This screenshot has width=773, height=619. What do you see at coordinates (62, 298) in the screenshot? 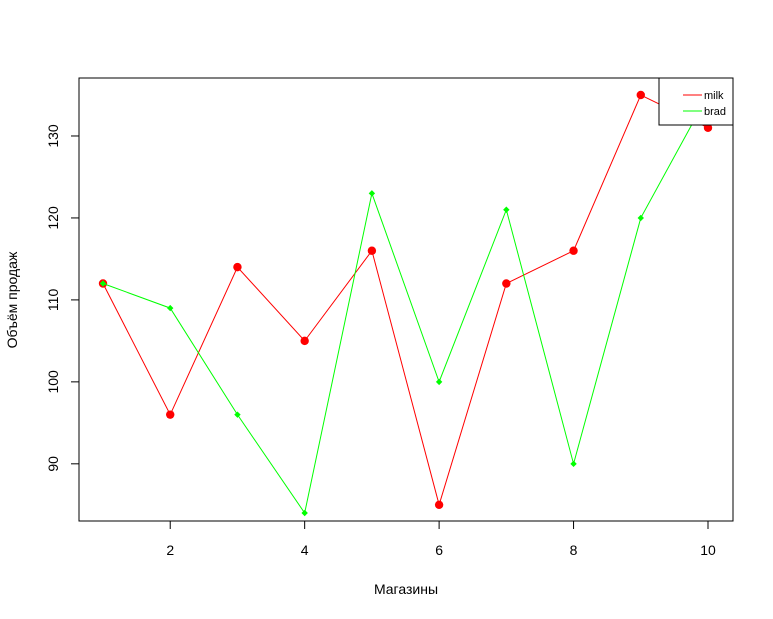
I see `y-axis: 90 100 110 120 130` at bounding box center [62, 298].